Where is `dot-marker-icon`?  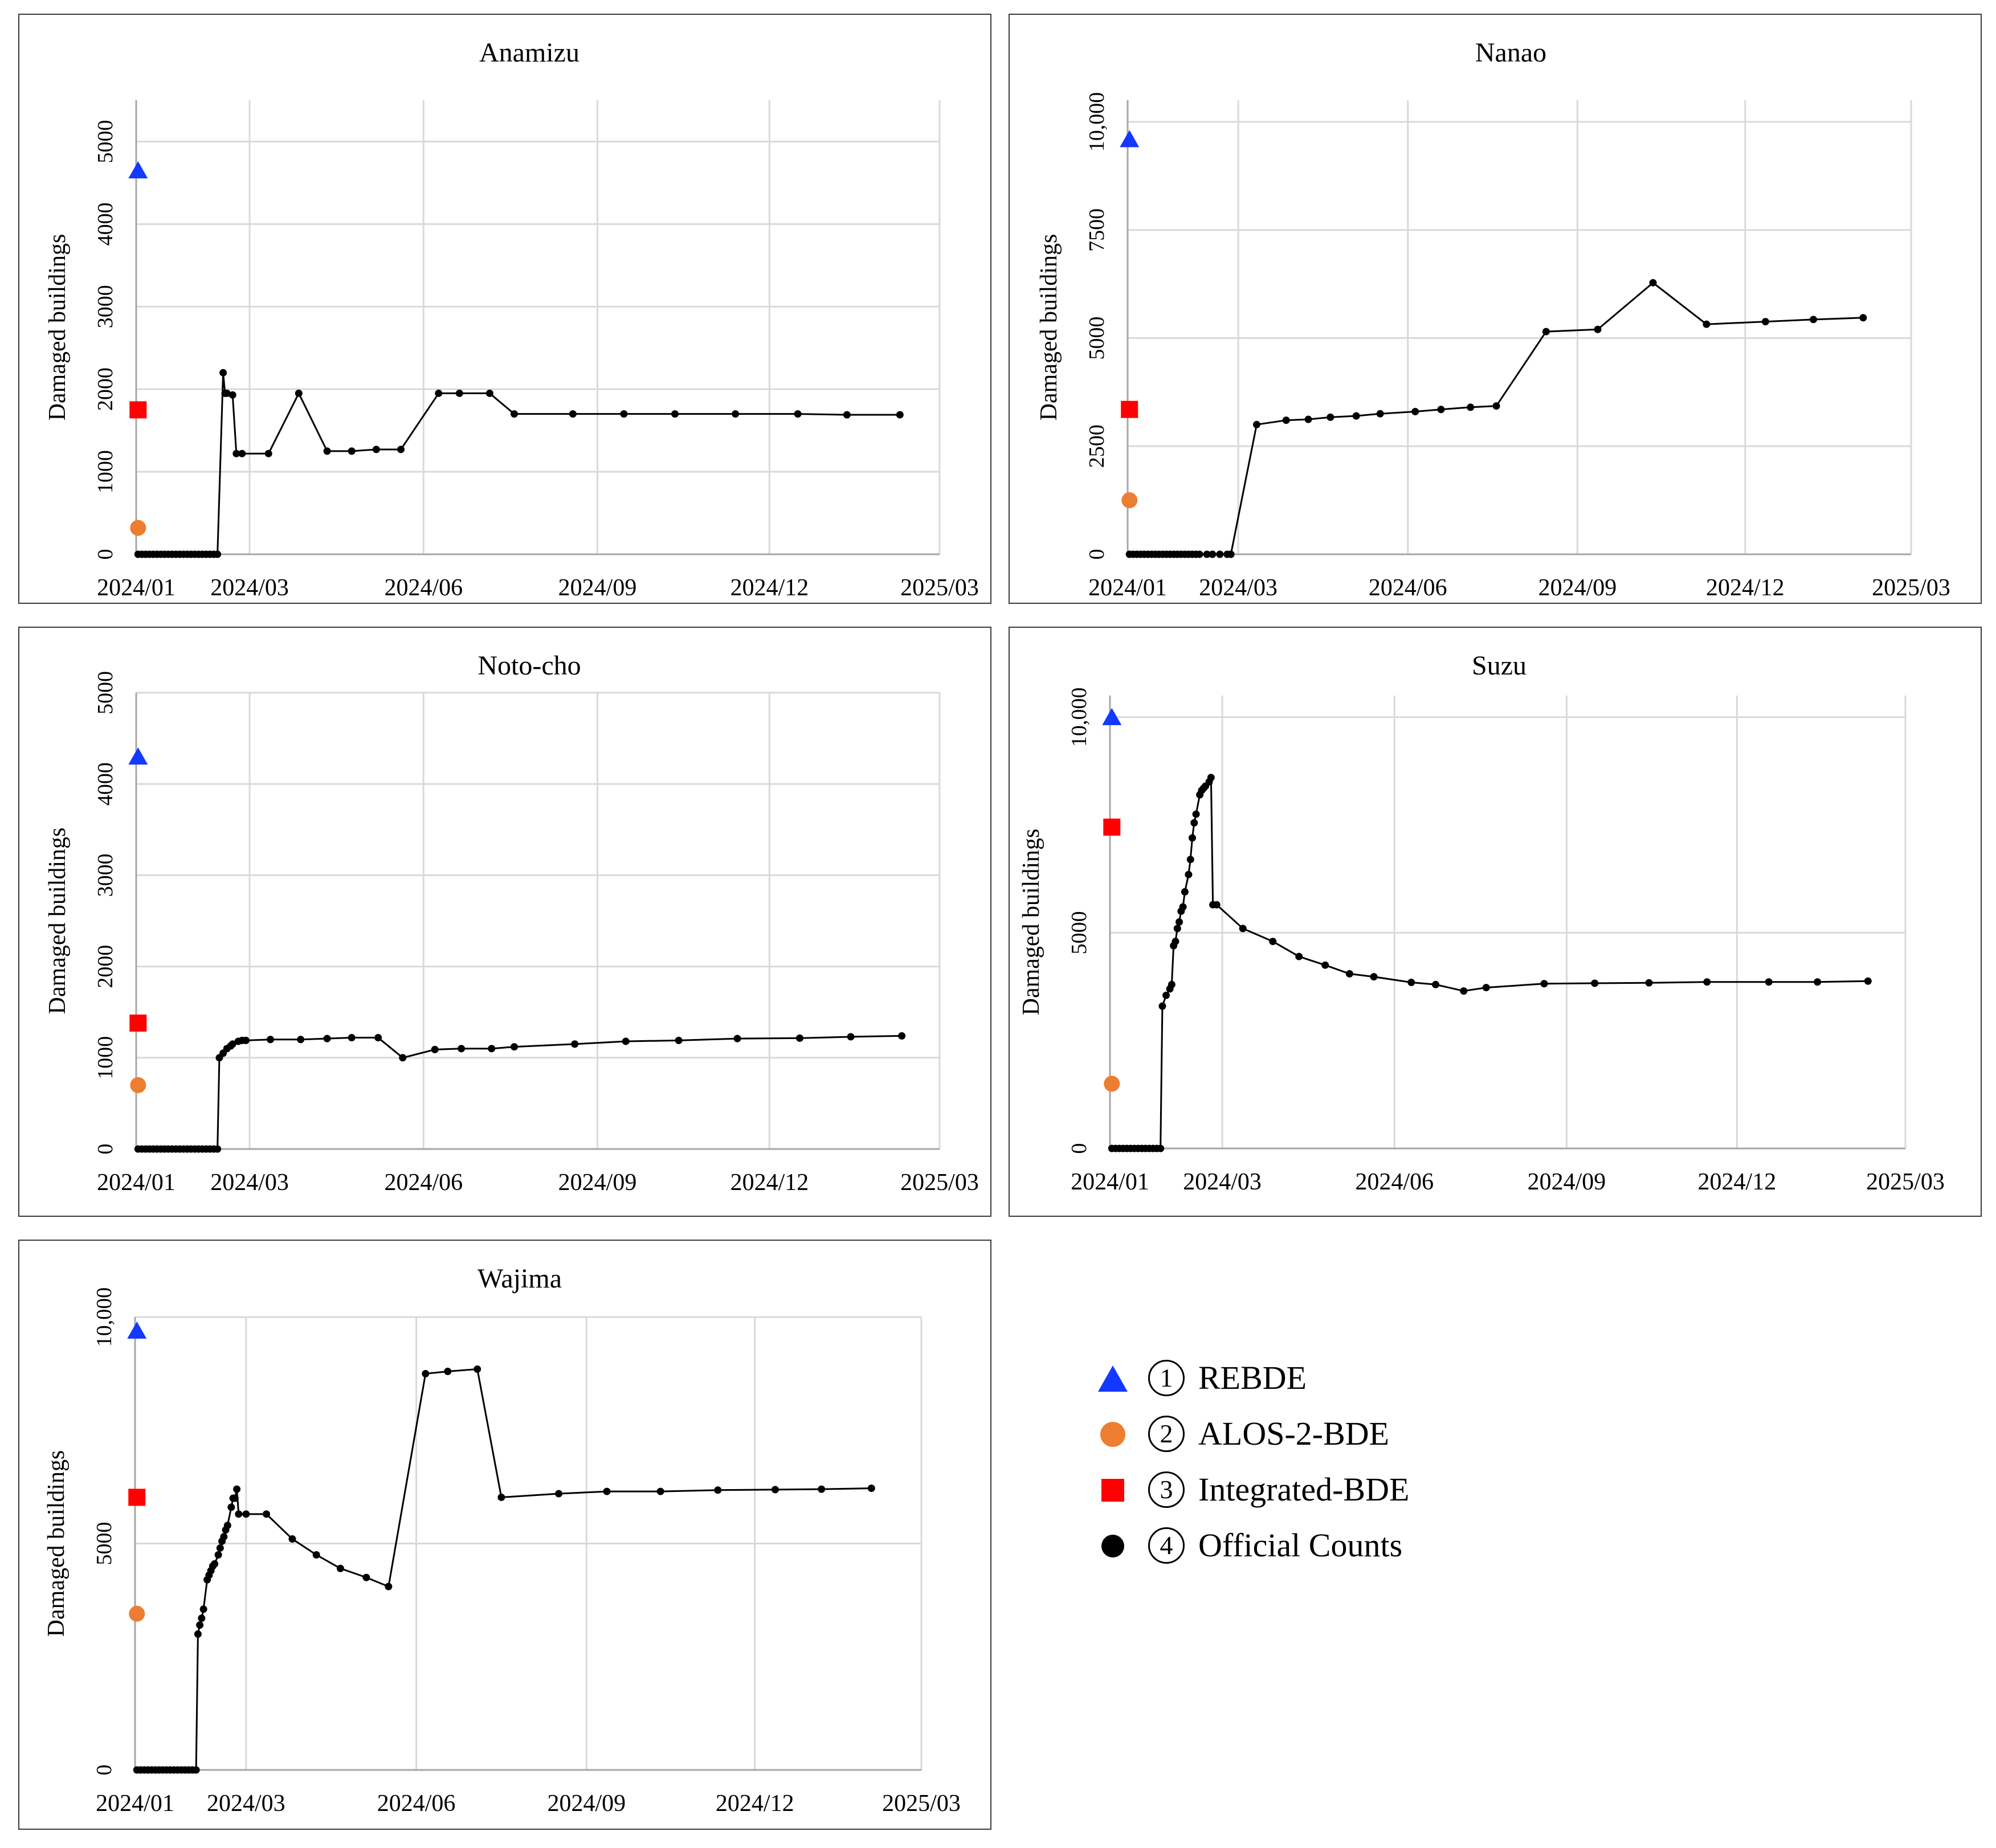 dot-marker-icon is located at coordinates (1112, 1546).